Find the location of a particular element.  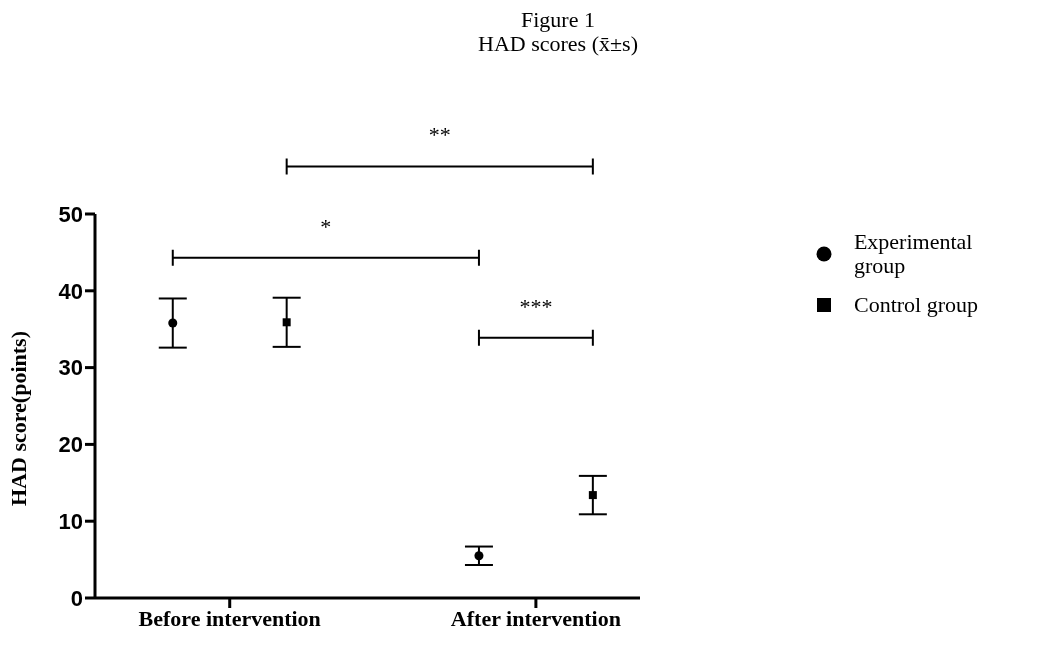

y-tick-label: 40 is located at coordinates (70, 291).